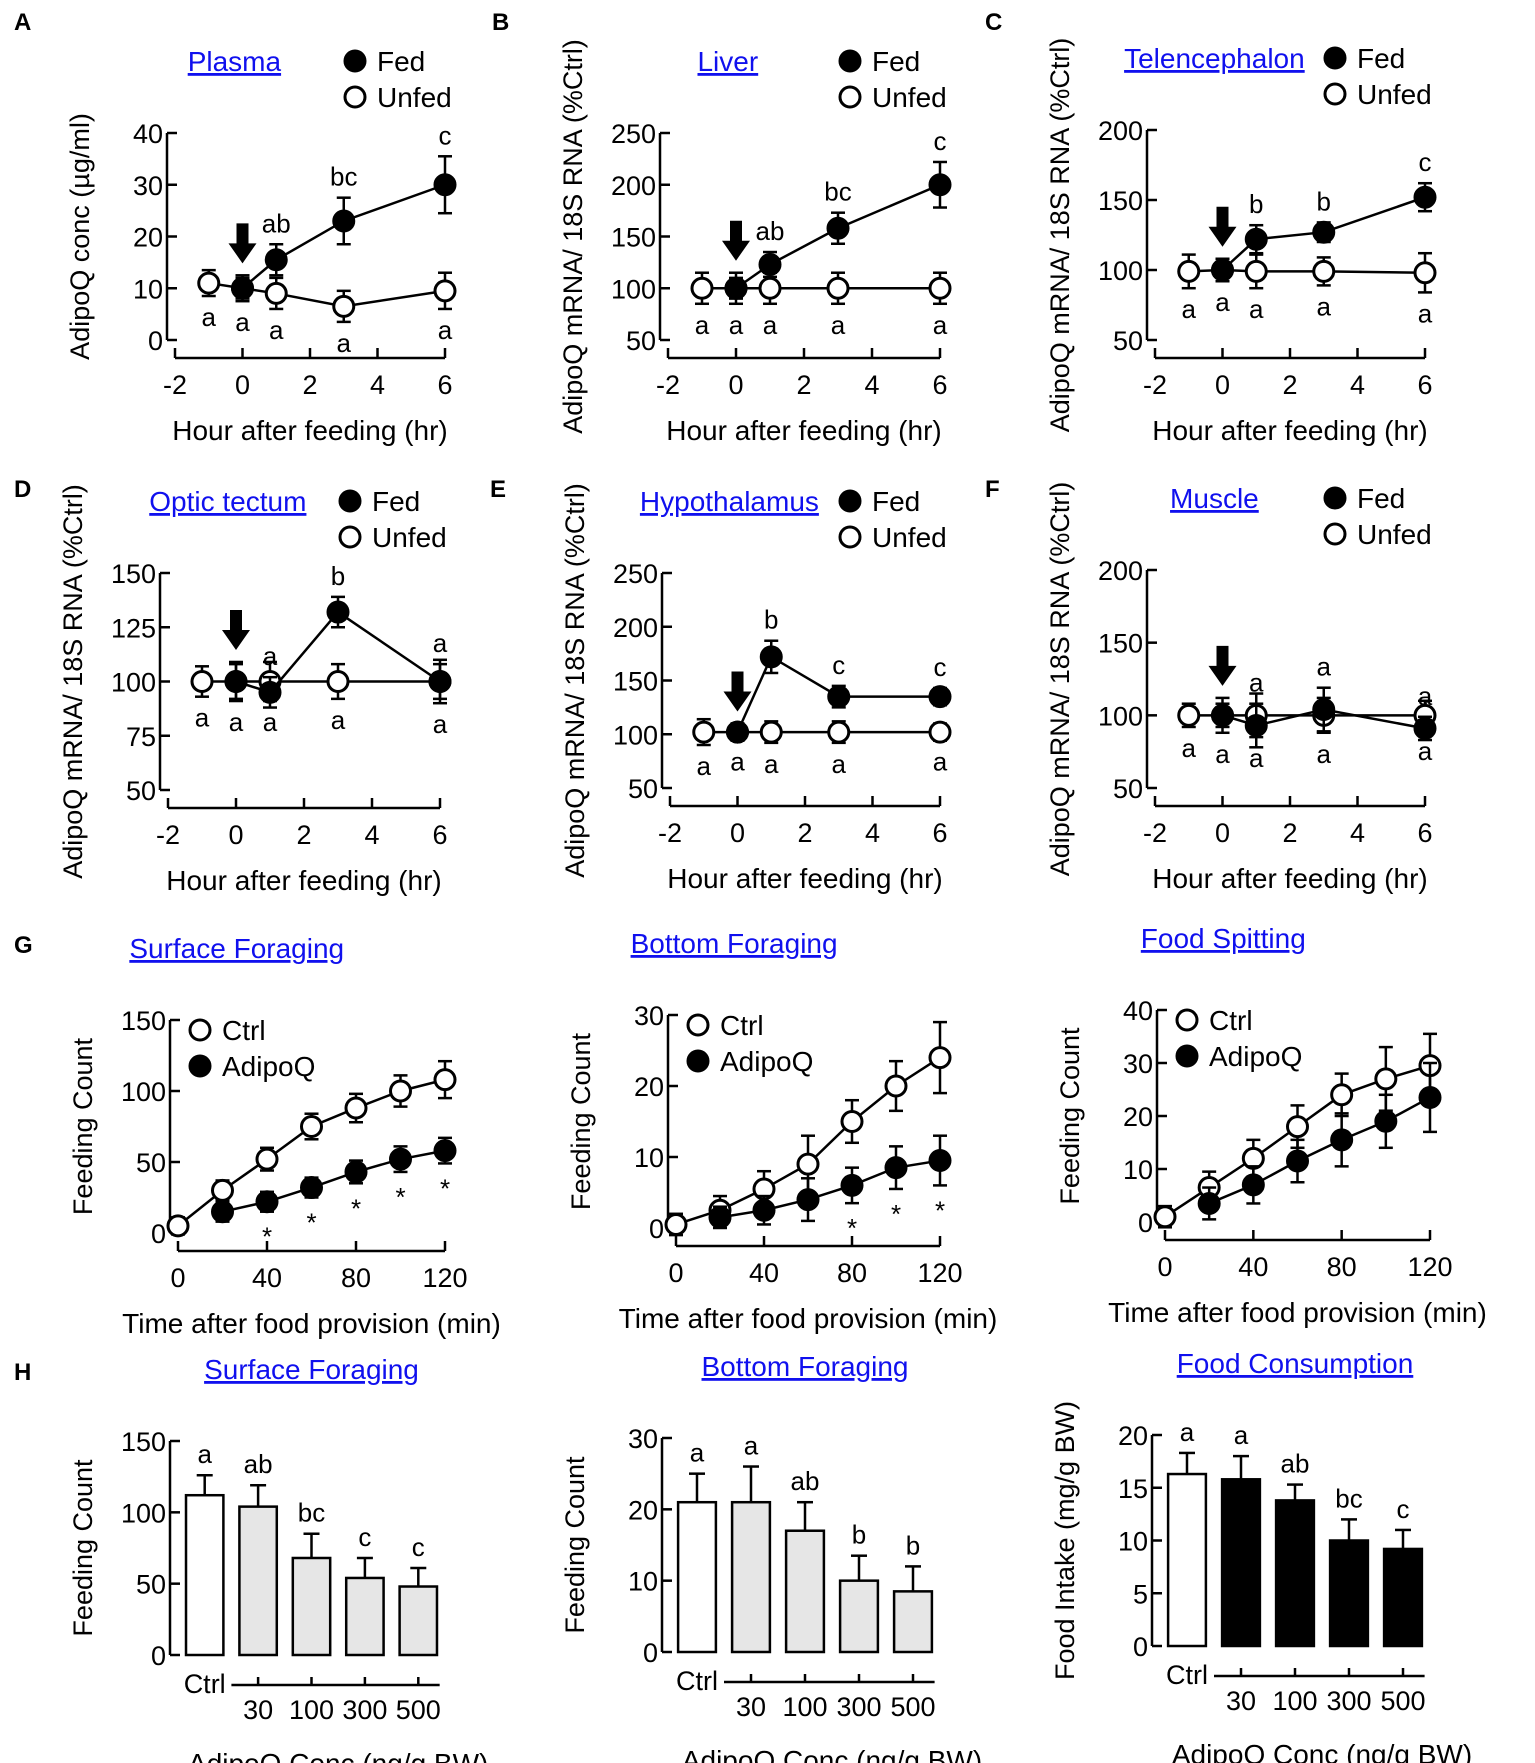  Describe the element at coordinates (22, 489) in the screenshot. I see `panel-letter: D` at that location.